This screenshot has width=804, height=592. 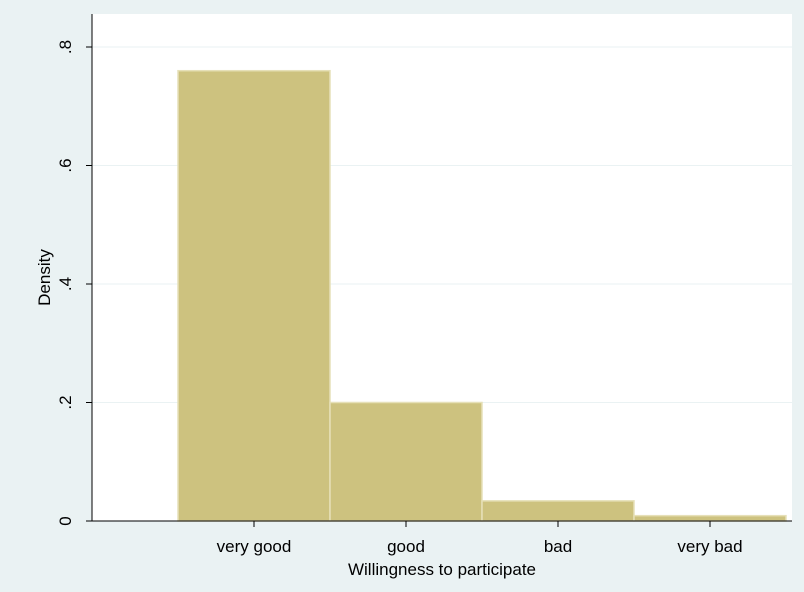 I want to click on x-tick-label: bad, so click(x=558, y=546).